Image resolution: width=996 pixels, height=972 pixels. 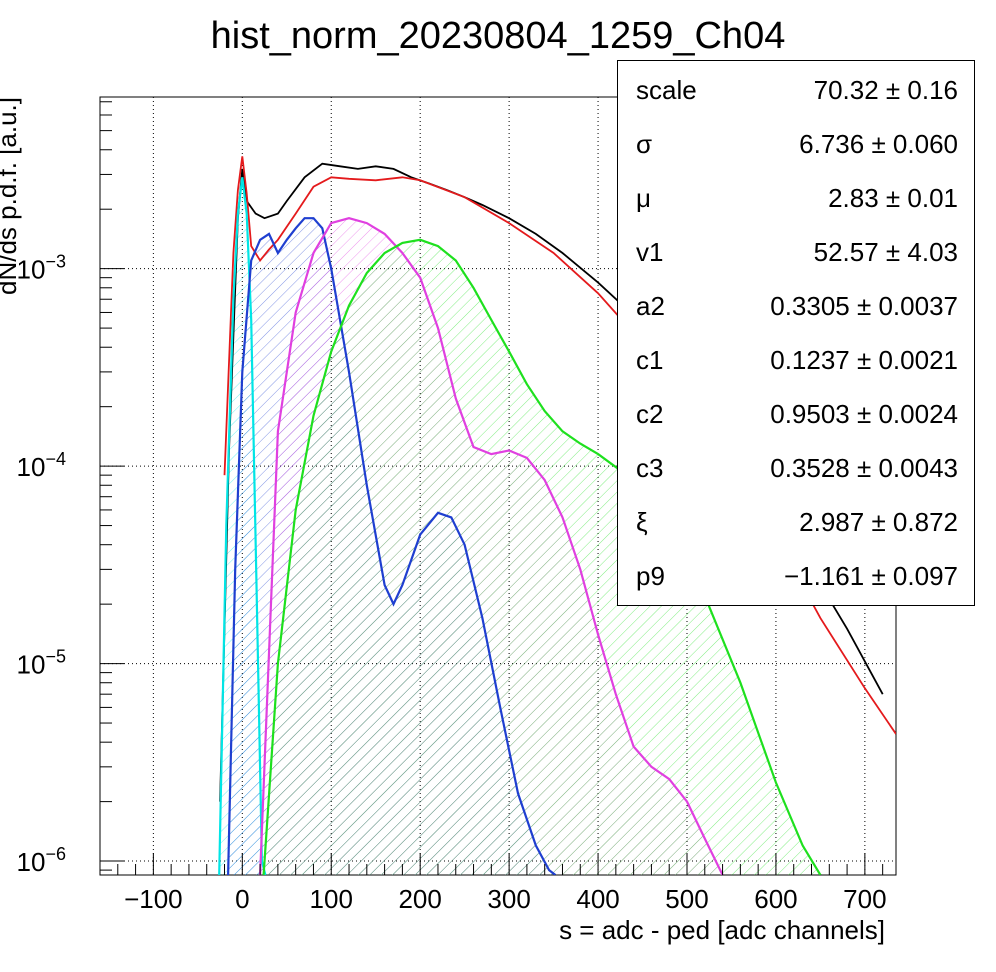 I want to click on y-tick-exponent: −3, so click(x=55, y=262).